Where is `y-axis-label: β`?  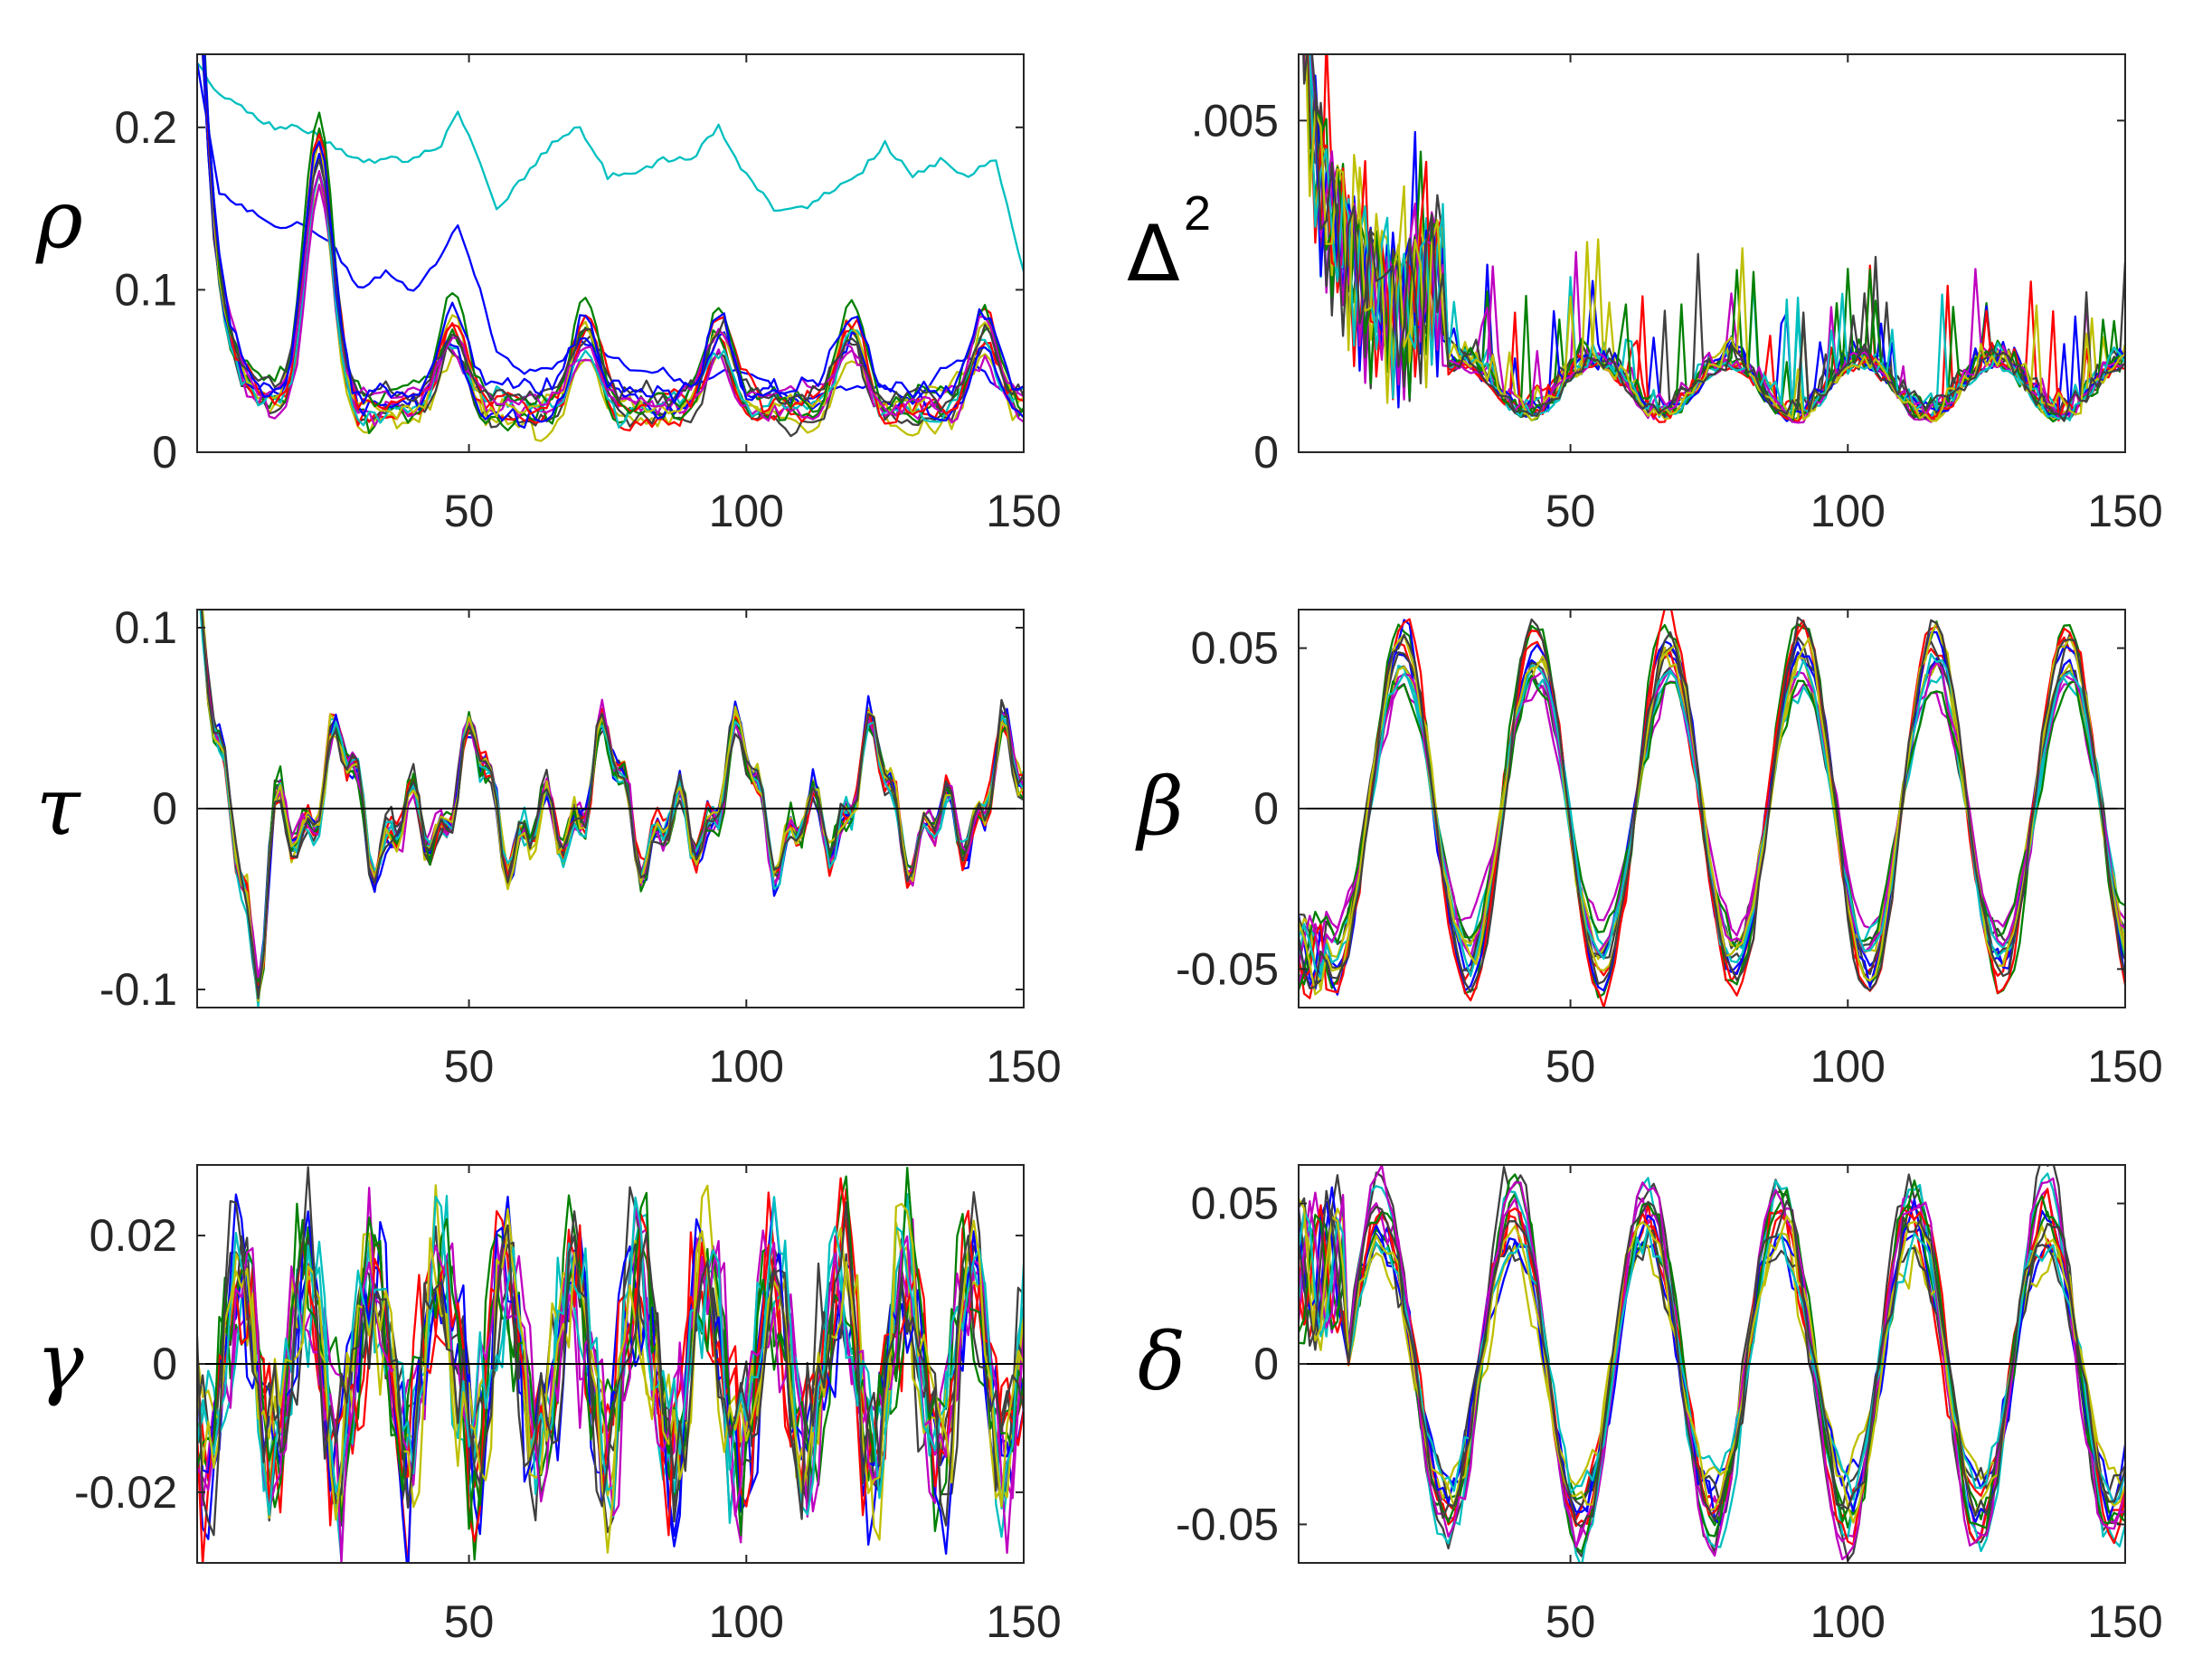 y-axis-label: β is located at coordinates (1160, 806).